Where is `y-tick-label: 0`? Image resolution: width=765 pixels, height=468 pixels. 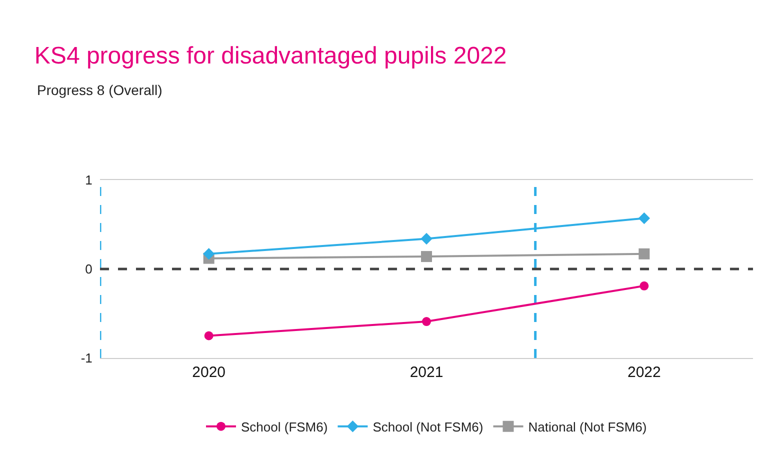 y-tick-label: 0 is located at coordinates (88, 269).